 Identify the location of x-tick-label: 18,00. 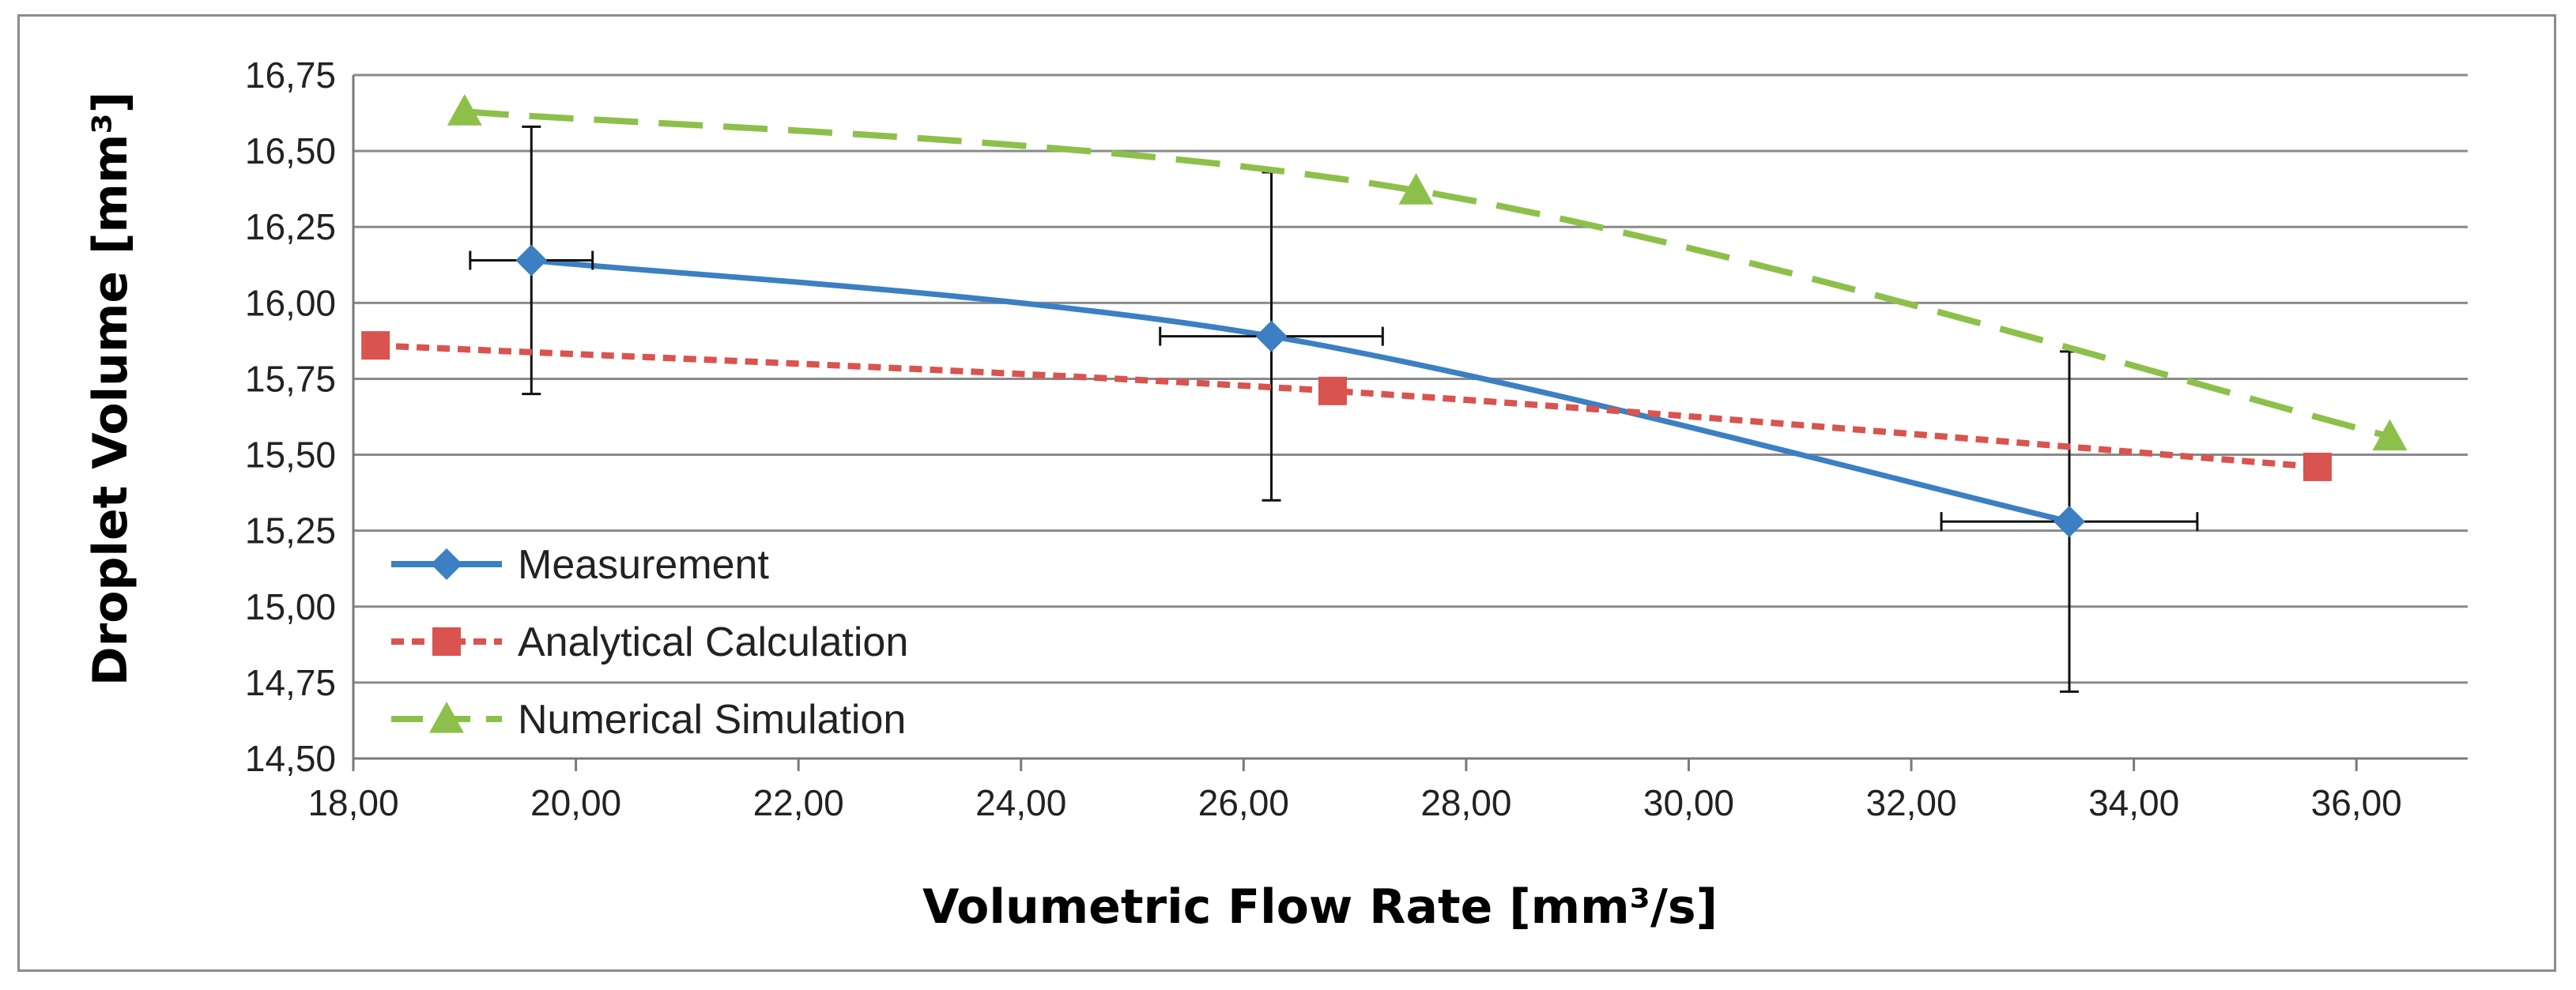
(352, 803).